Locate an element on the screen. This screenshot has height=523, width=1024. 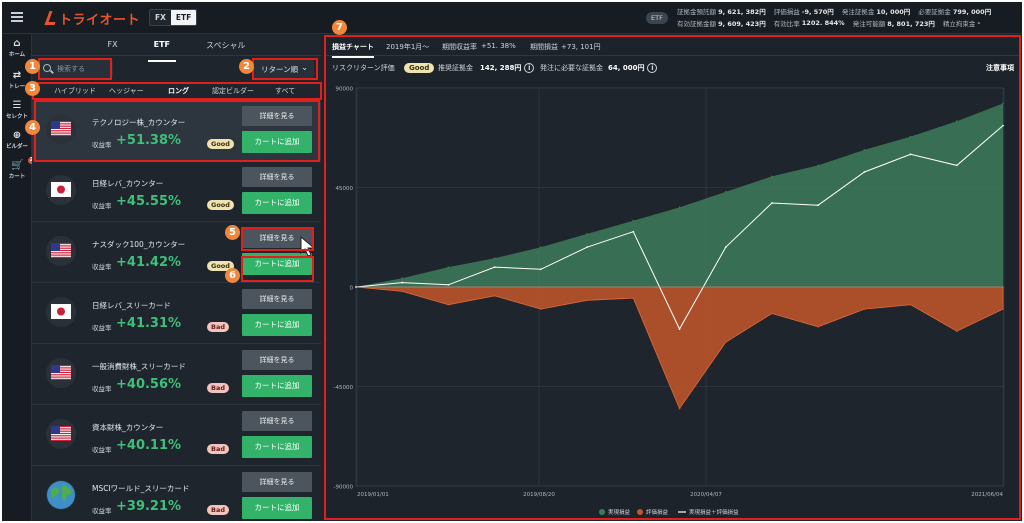
annotation-number: 1 is located at coordinates (32, 66).